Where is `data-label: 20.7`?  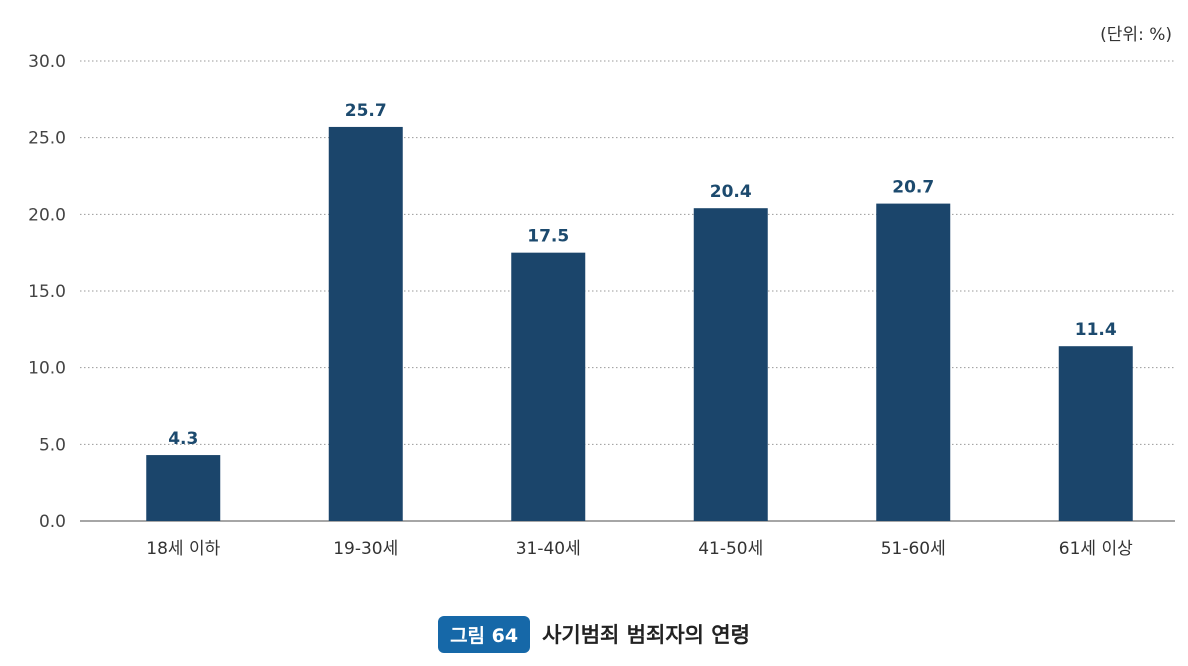 data-label: 20.7 is located at coordinates (913, 188).